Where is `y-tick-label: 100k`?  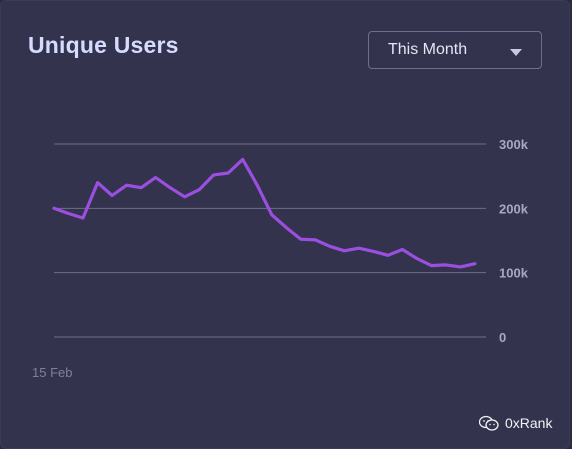 y-tick-label: 100k is located at coordinates (514, 273).